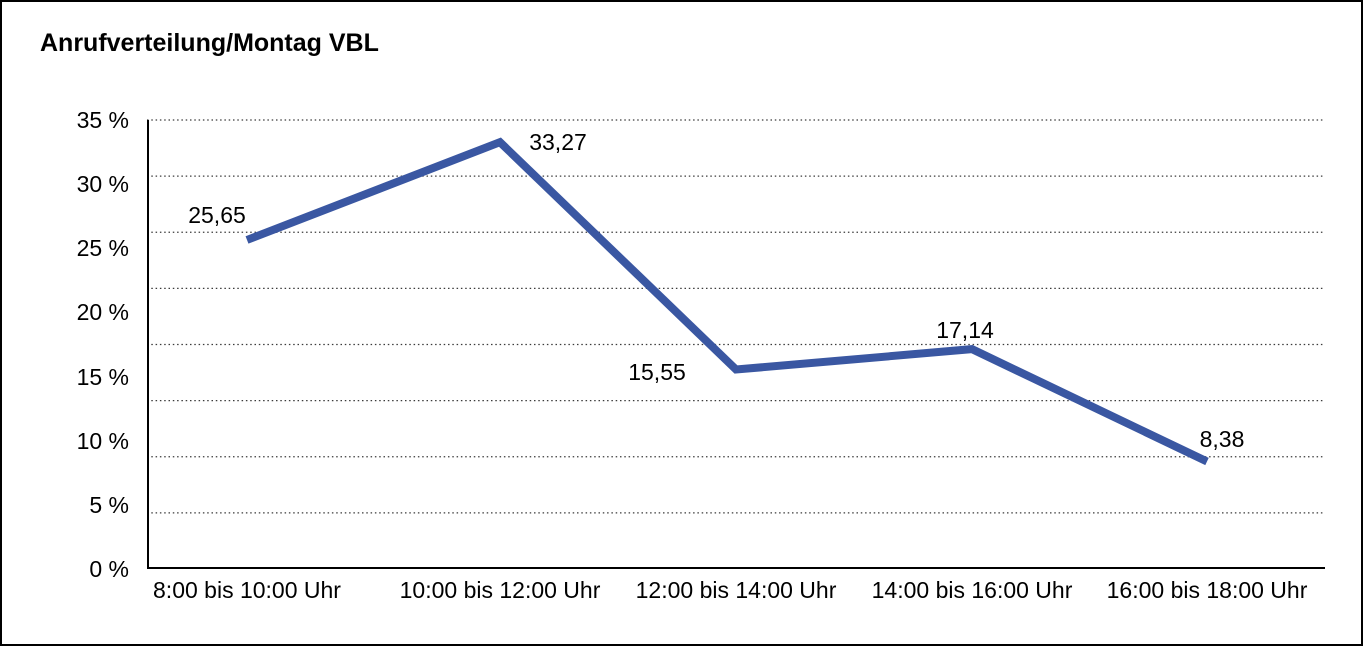 The width and height of the screenshot is (1363, 646). What do you see at coordinates (558, 142) in the screenshot?
I see `data-point-label: 33,27` at bounding box center [558, 142].